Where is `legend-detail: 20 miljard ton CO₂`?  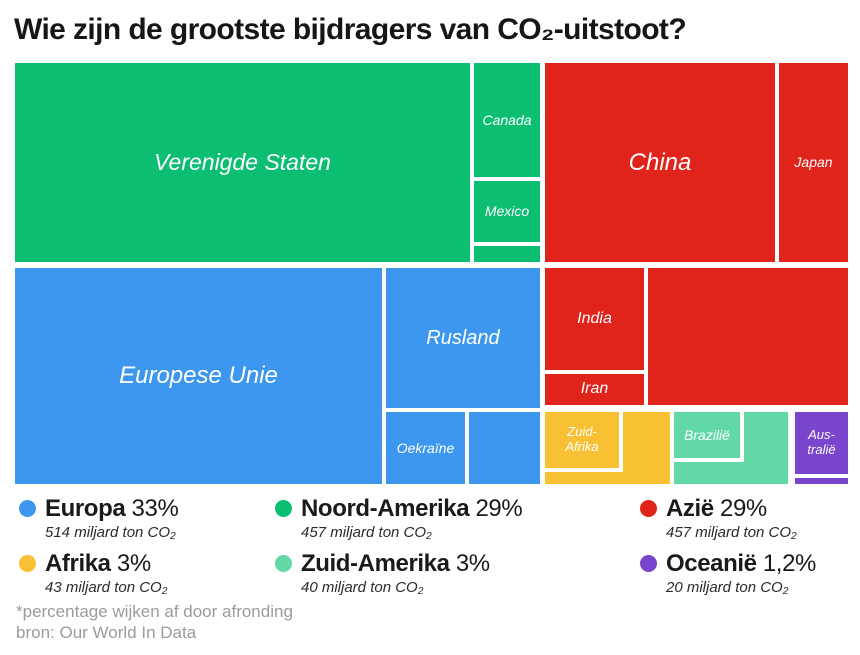 legend-detail: 20 miljard ton CO₂ is located at coordinates (727, 587).